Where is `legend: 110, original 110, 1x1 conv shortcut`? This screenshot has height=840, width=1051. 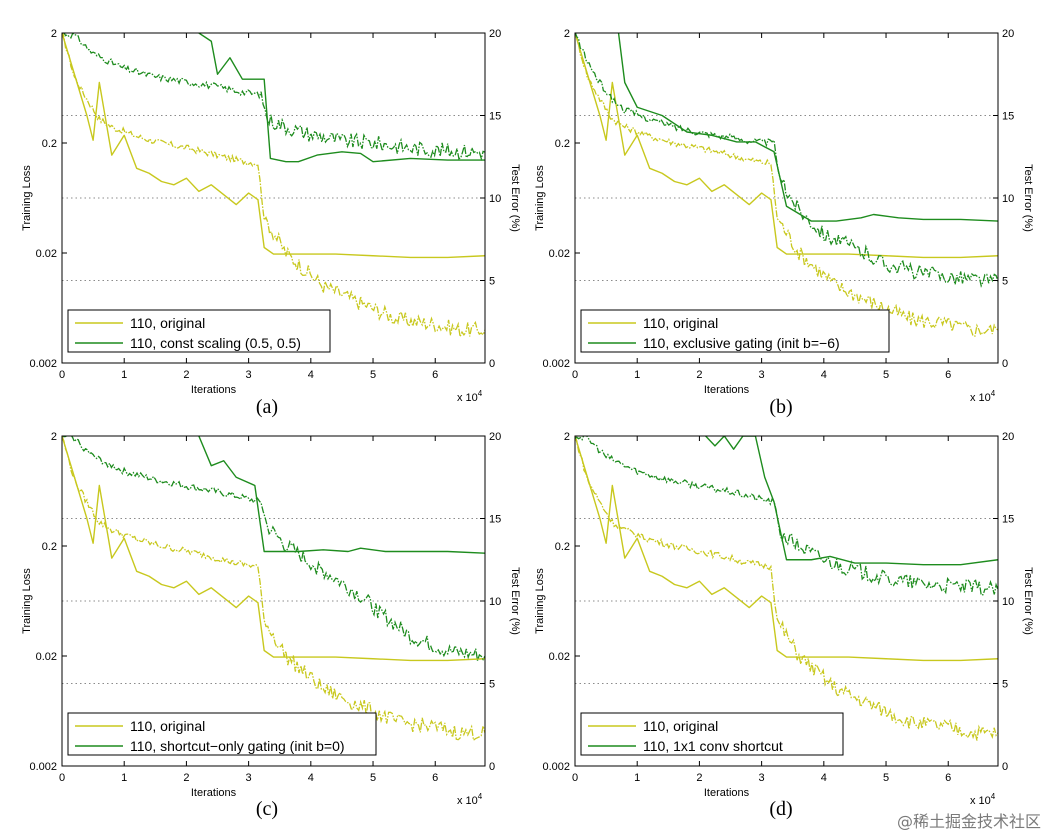 legend: 110, original 110, 1x1 conv shortcut is located at coordinates (712, 734).